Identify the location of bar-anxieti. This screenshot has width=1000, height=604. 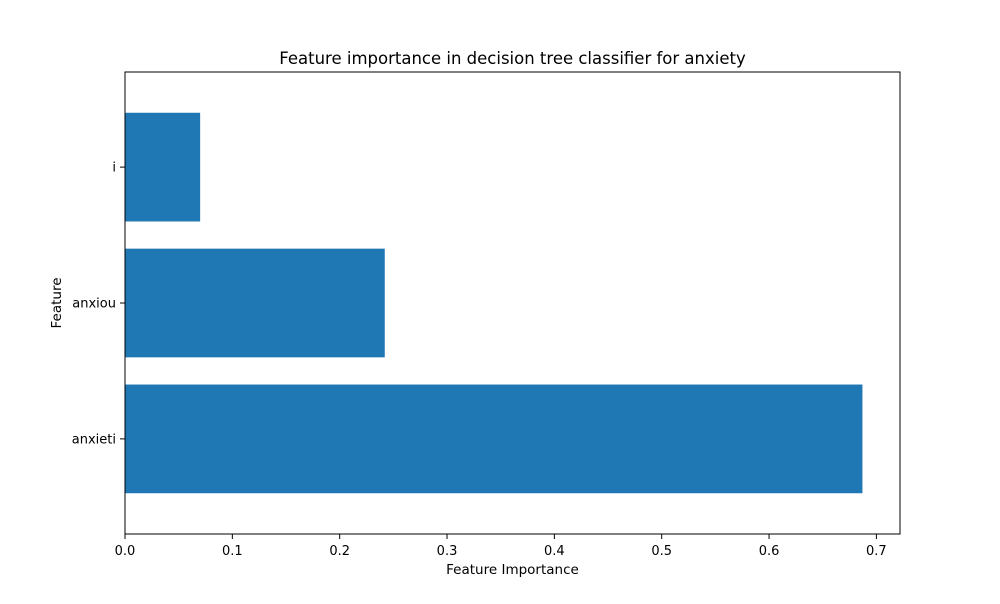
(494, 439).